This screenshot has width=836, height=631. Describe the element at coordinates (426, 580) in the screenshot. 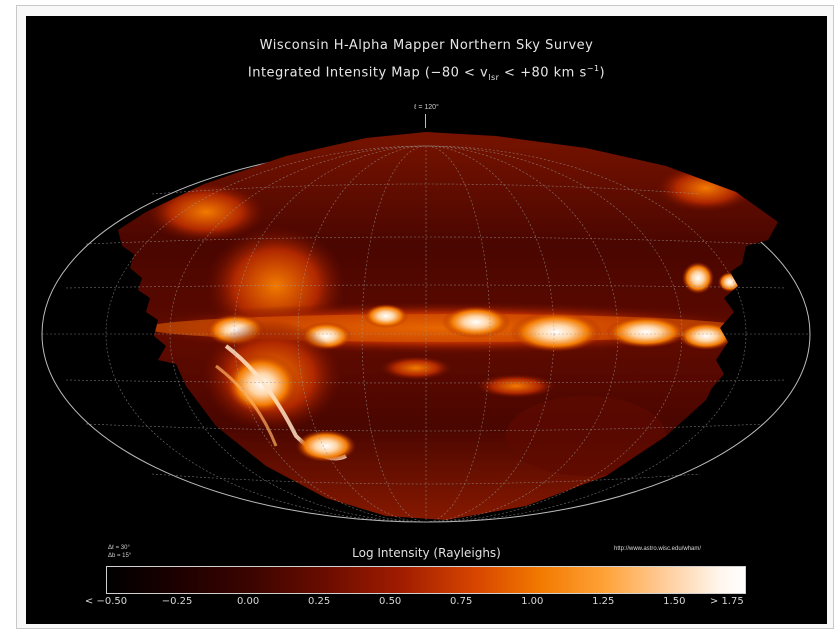

I see `colorbar` at that location.